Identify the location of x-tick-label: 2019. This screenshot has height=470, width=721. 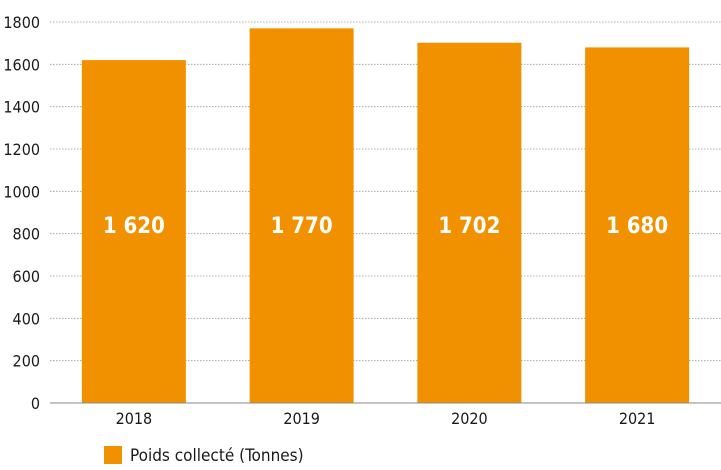
(301, 418).